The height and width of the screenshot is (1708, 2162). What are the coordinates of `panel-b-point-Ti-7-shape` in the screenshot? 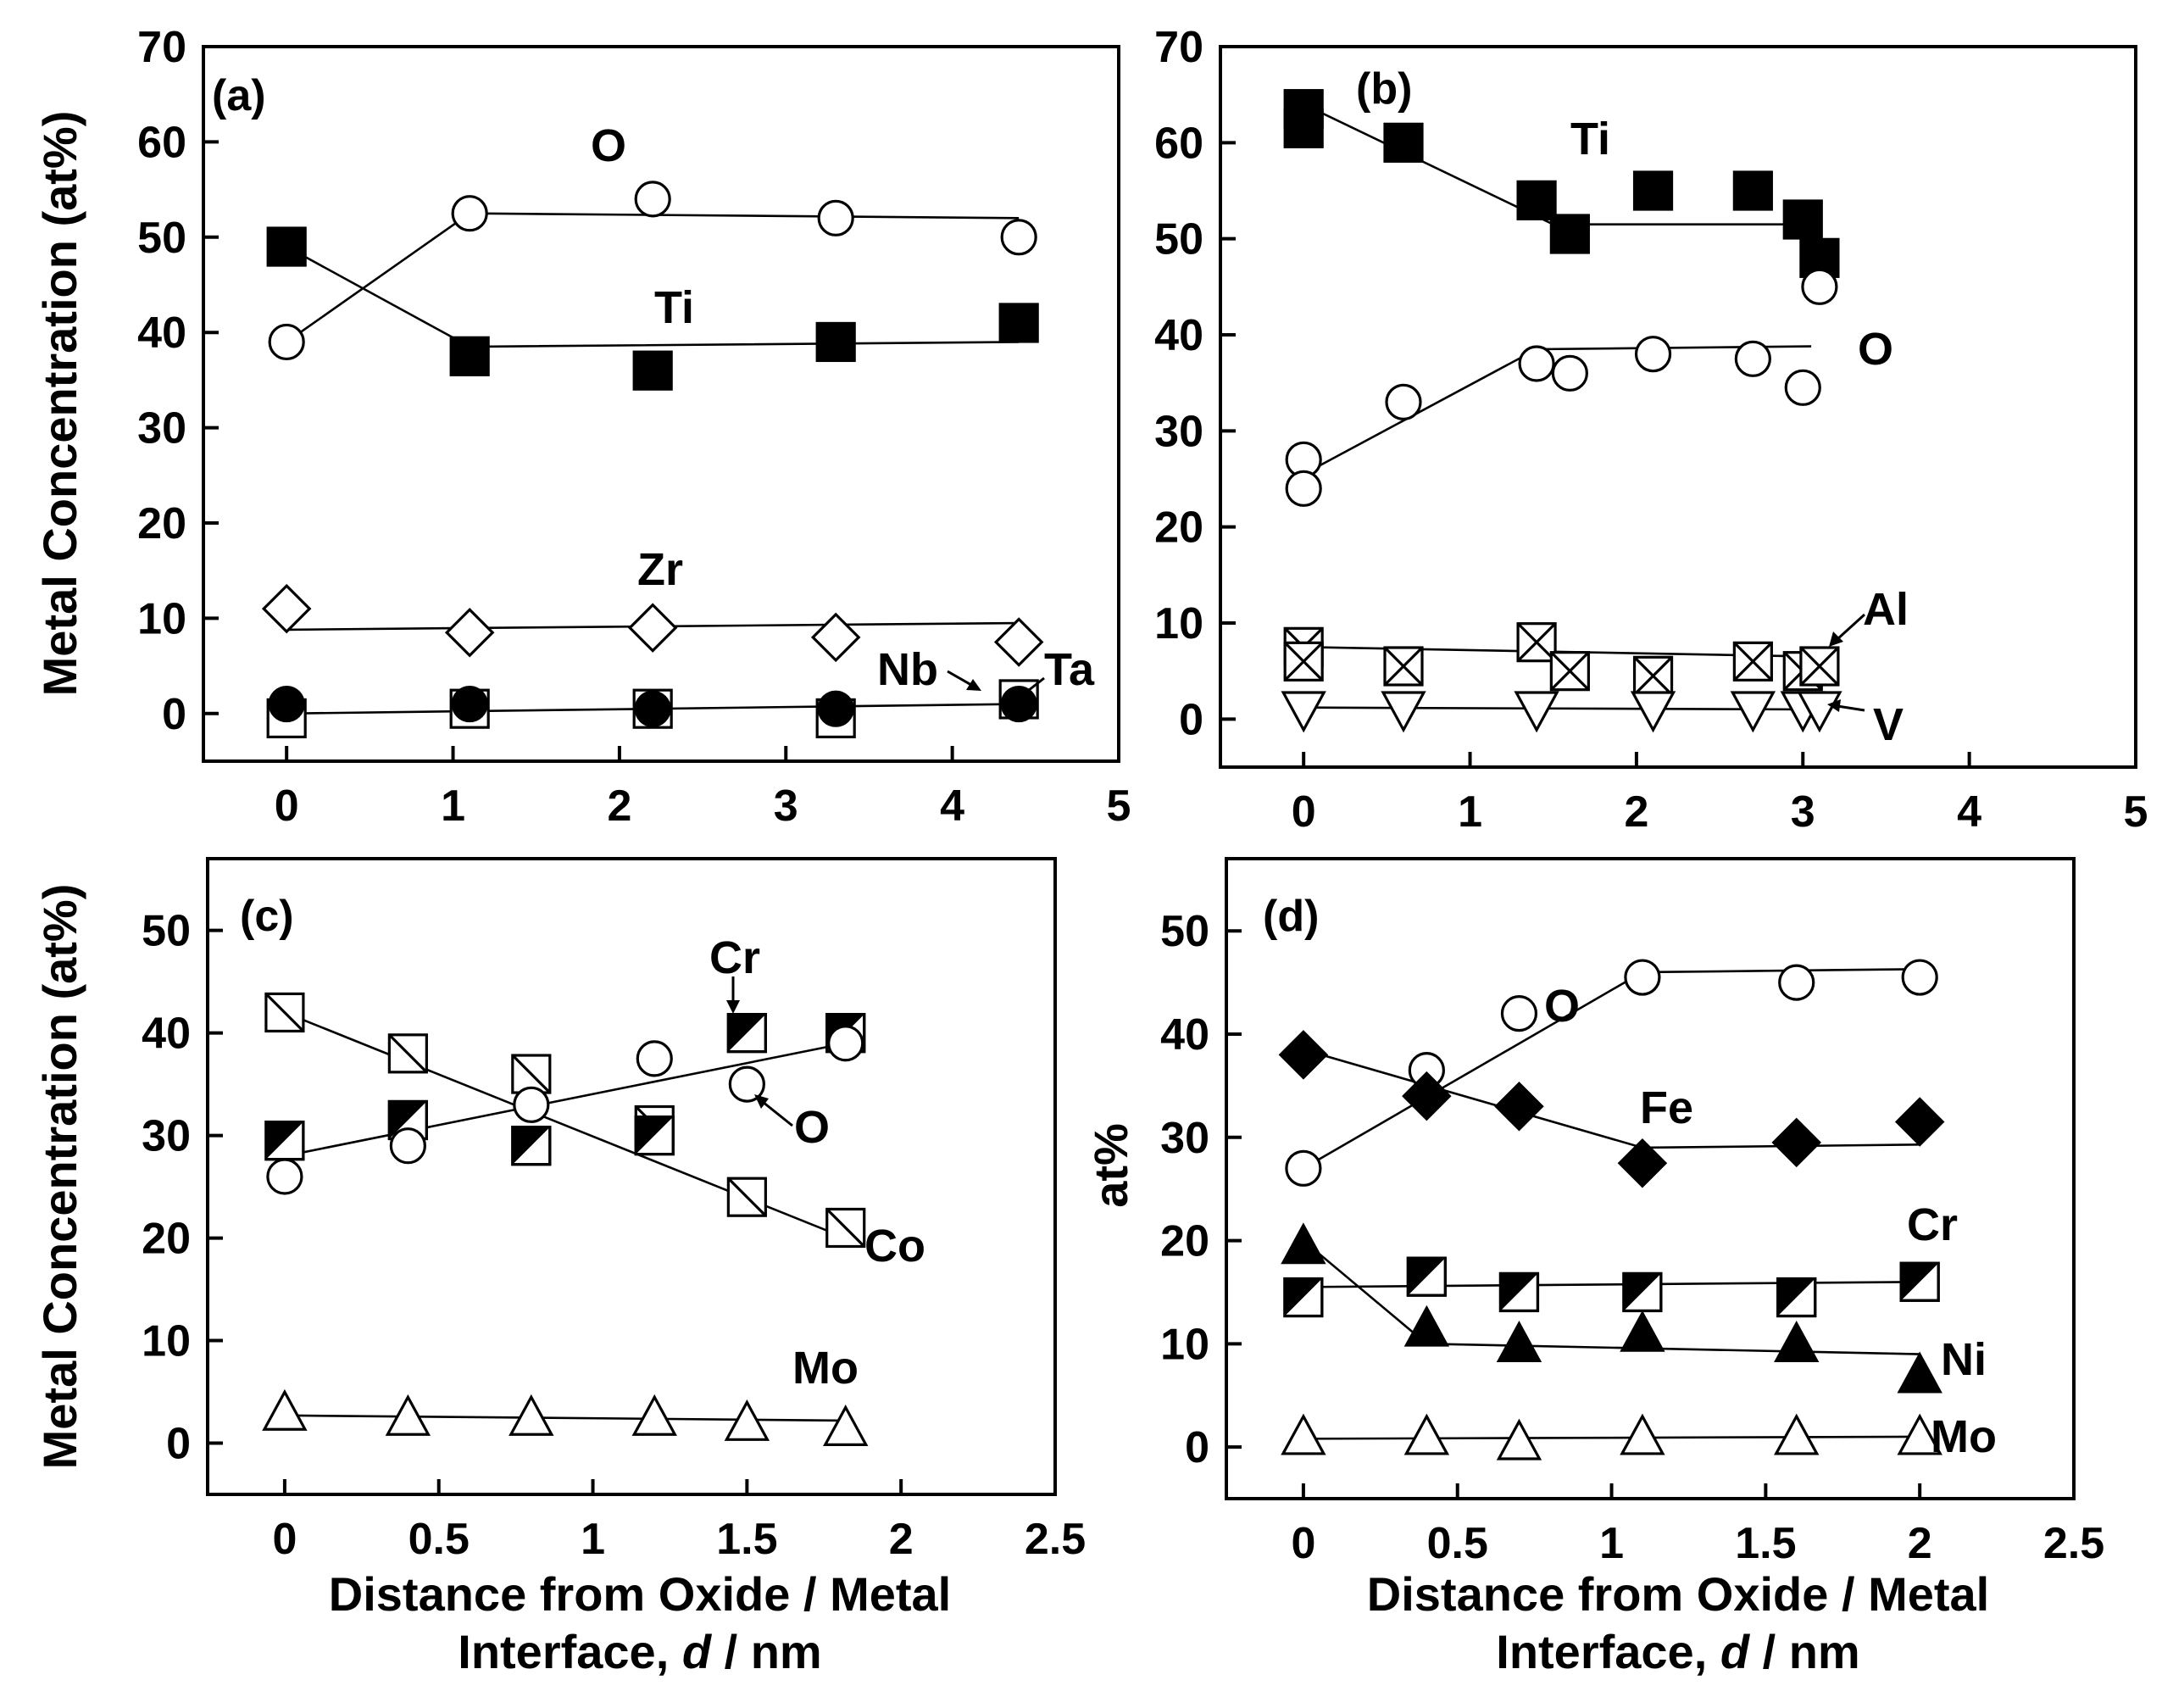 It's located at (1802, 219).